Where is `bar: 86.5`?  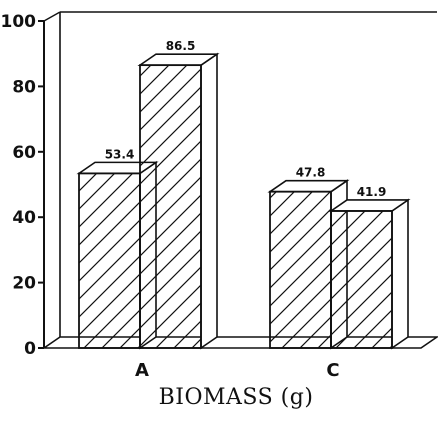
bar: 86.5 is located at coordinates (178, 194).